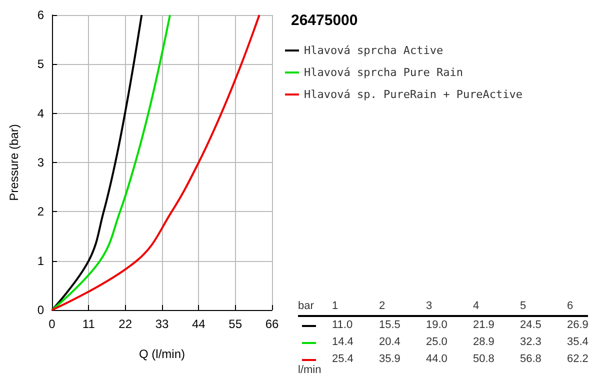 The width and height of the screenshot is (600, 383). What do you see at coordinates (483, 325) in the screenshot?
I see `text: 21.9` at bounding box center [483, 325].